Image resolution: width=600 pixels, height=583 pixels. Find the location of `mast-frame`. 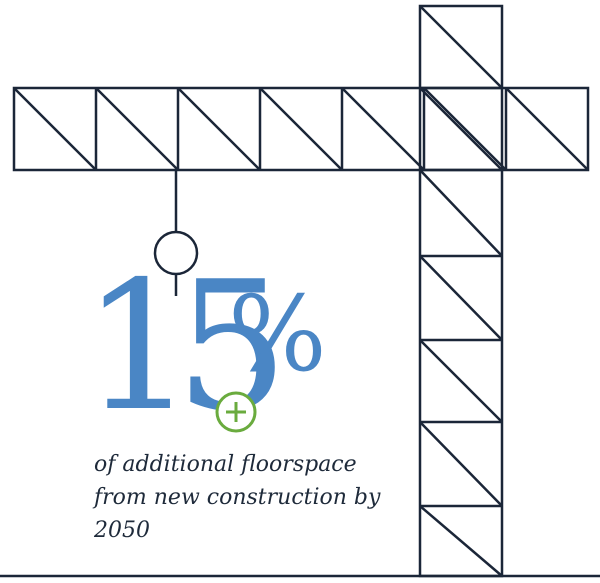

mast-frame is located at coordinates (461, 291).